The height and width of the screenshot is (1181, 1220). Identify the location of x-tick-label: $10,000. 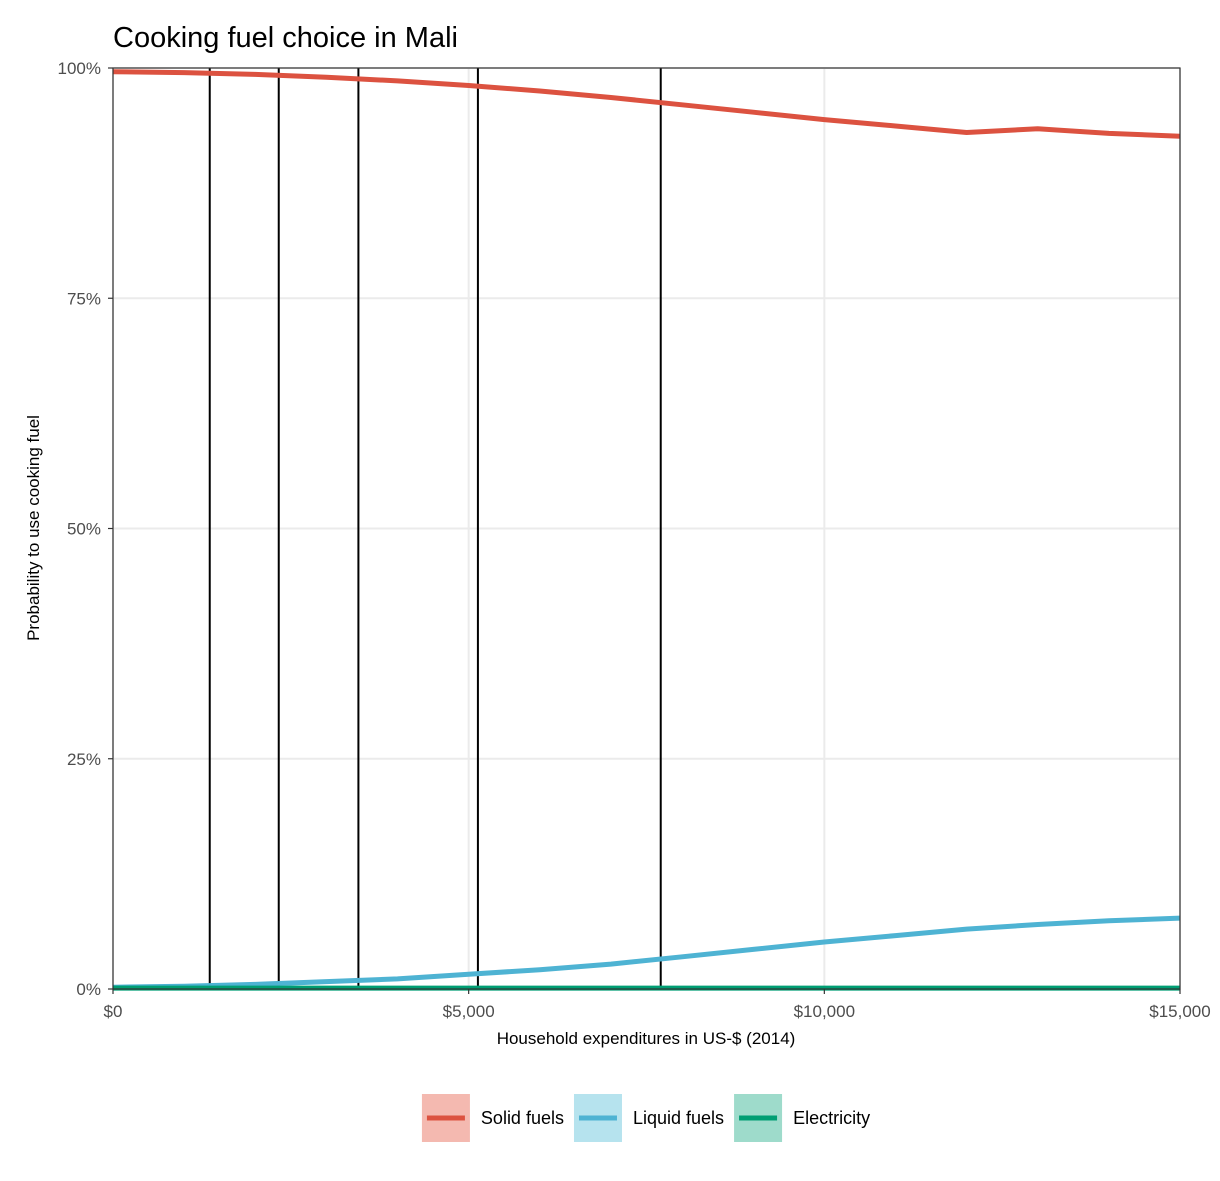
(824, 1011).